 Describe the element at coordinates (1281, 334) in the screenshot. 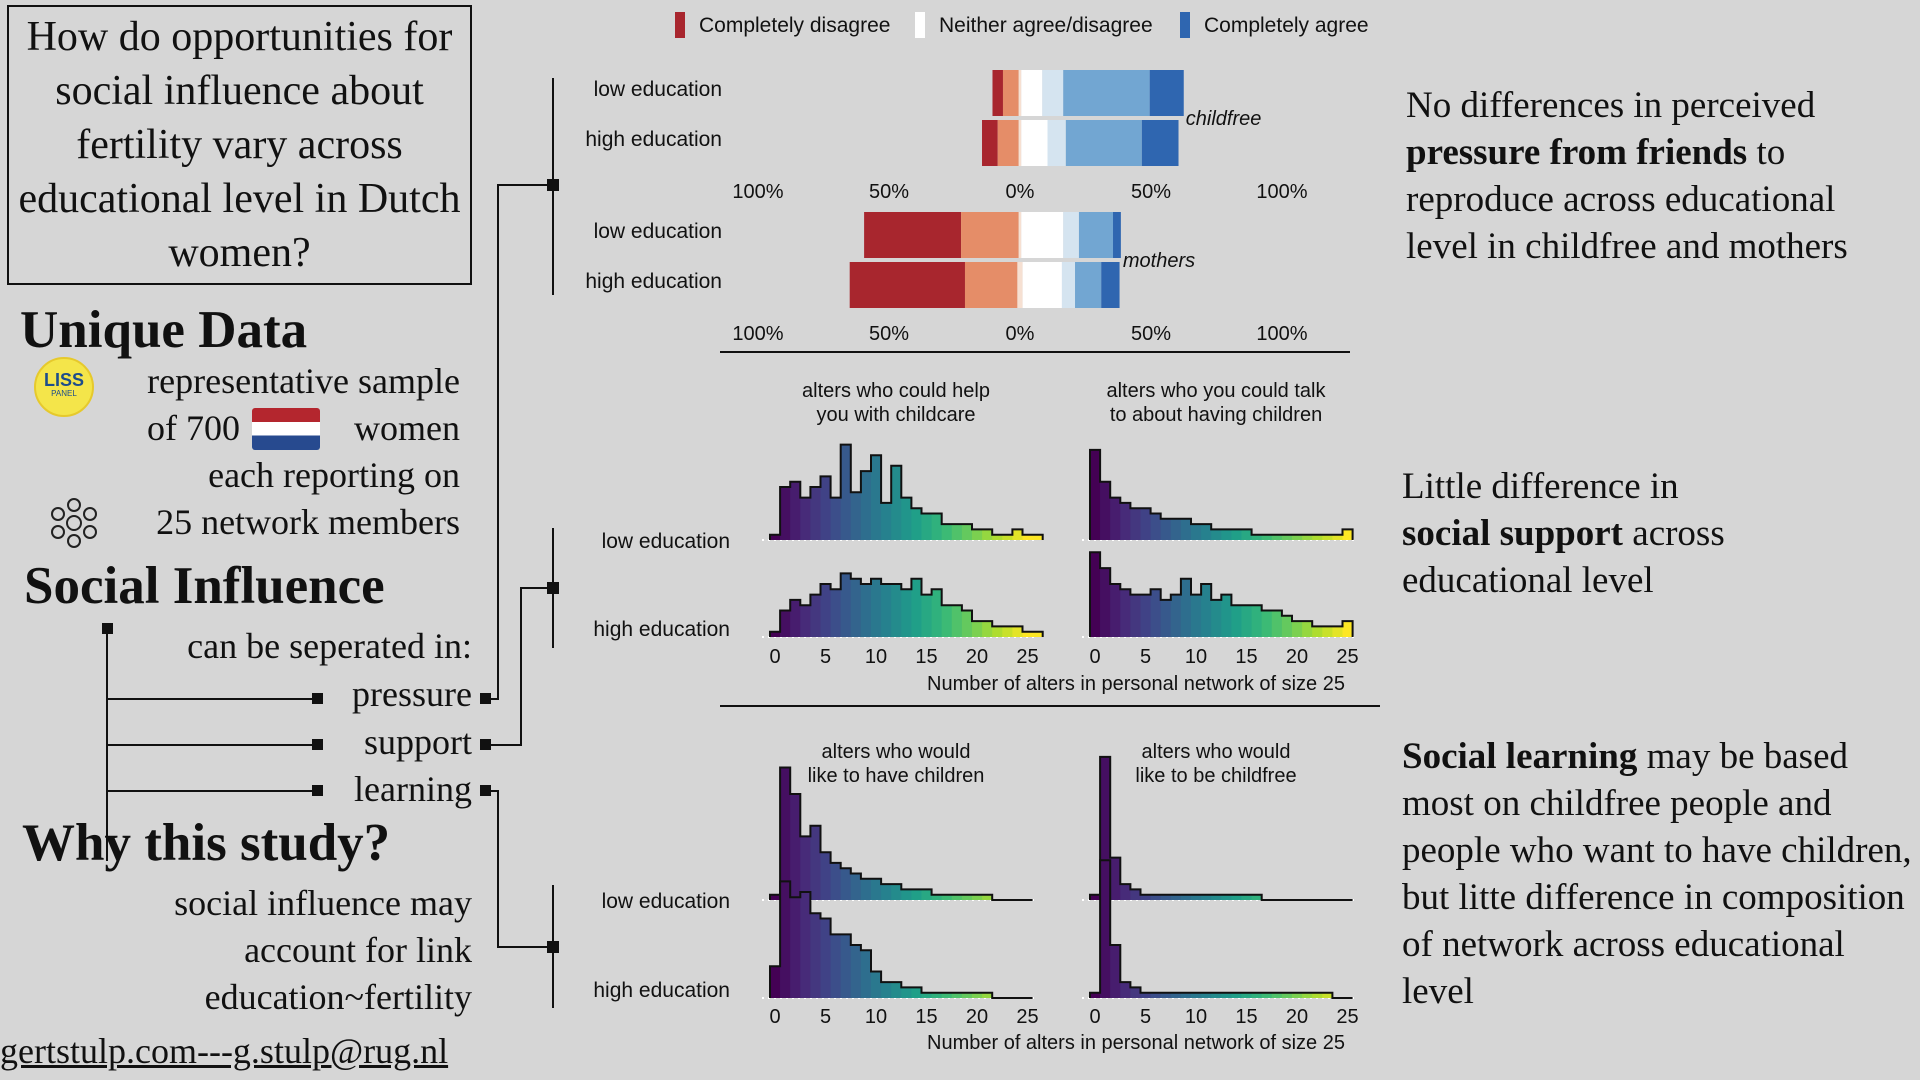

I see `likert-tick-label: 100%` at that location.